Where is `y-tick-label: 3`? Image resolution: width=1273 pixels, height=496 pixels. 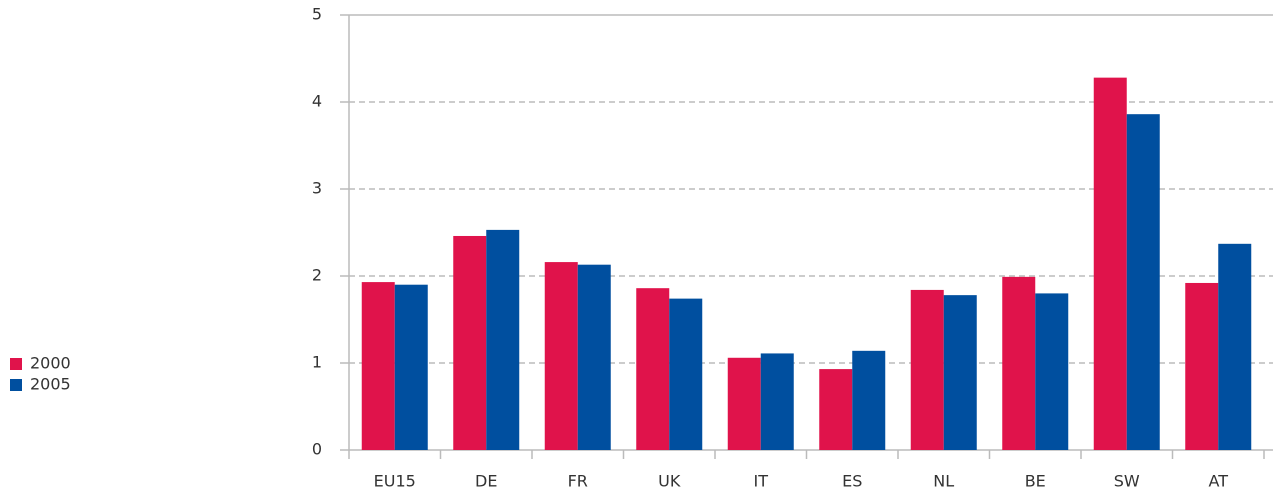
y-tick-label: 3 is located at coordinates (317, 188).